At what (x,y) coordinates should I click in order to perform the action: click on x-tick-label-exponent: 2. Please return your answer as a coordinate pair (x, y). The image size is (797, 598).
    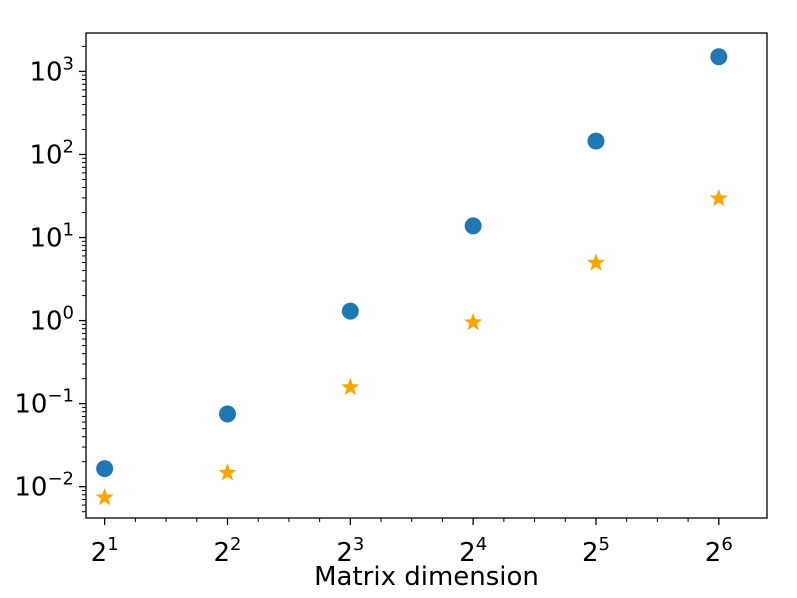
    Looking at the image, I should click on (235, 544).